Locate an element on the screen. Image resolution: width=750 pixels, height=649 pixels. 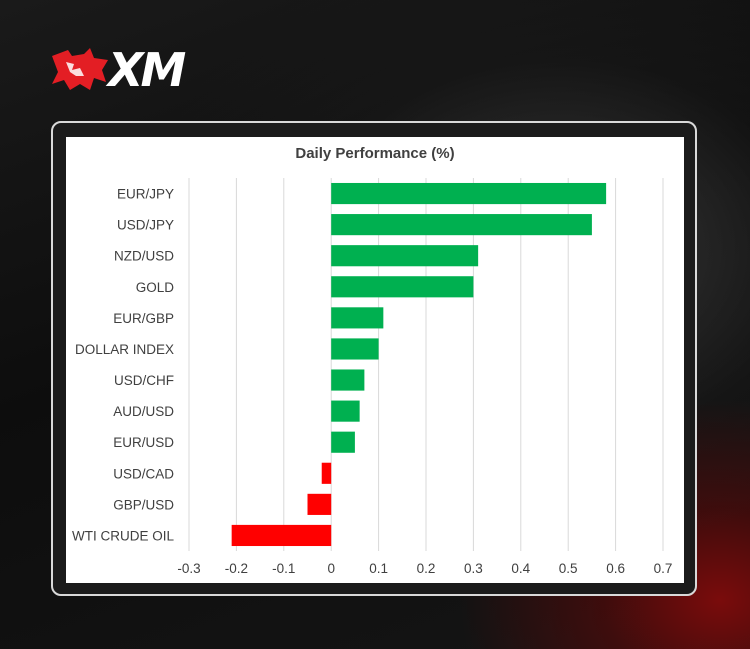
category-label: USD/CHF is located at coordinates (144, 380).